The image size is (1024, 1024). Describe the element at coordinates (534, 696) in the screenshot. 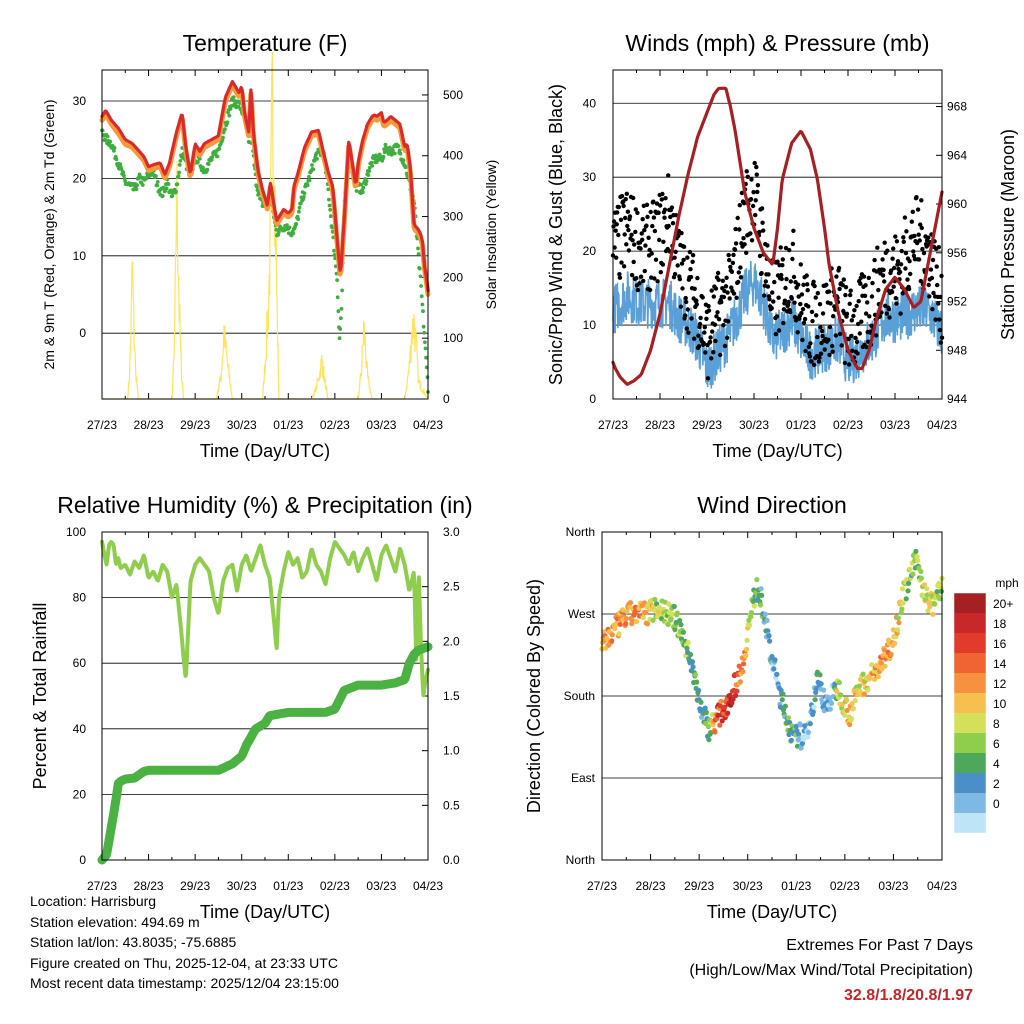

I see `y-axis-label: Direction (Colored By Speed)` at that location.